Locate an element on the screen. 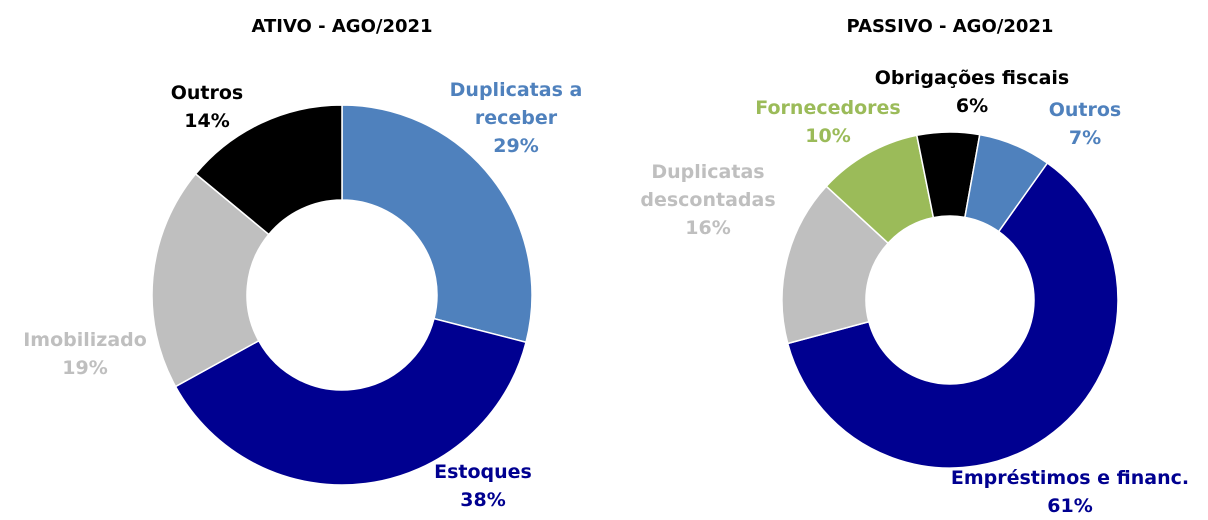 Image resolution: width=1208 pixels, height=520 pixels. category-label: Estoques is located at coordinates (483, 472).